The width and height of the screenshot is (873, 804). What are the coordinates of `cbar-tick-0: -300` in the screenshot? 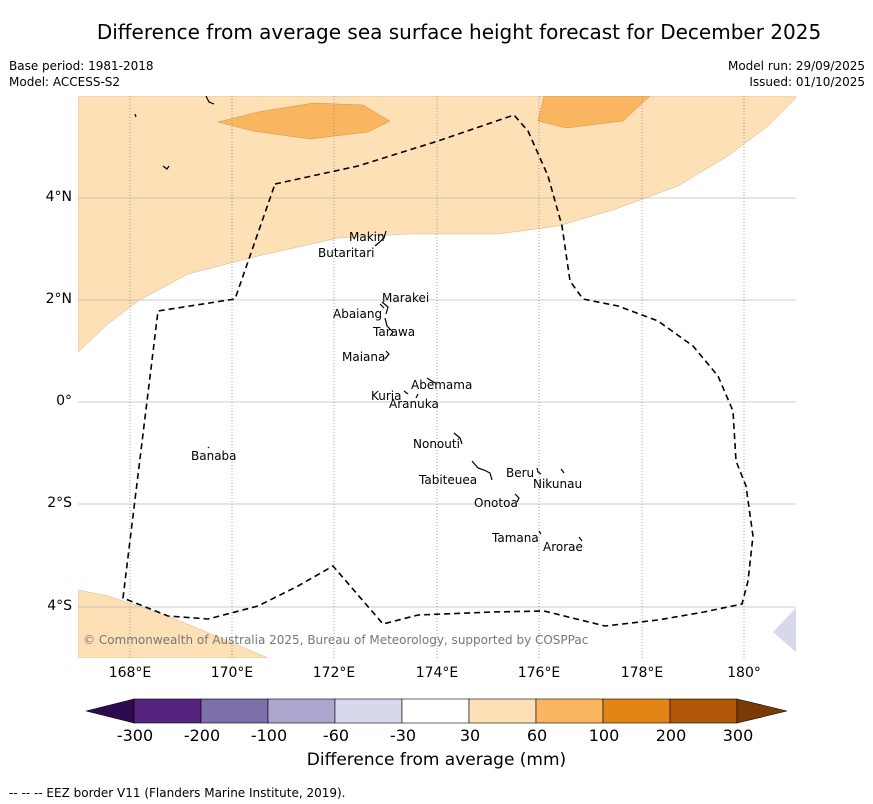 It's located at (135, 735).